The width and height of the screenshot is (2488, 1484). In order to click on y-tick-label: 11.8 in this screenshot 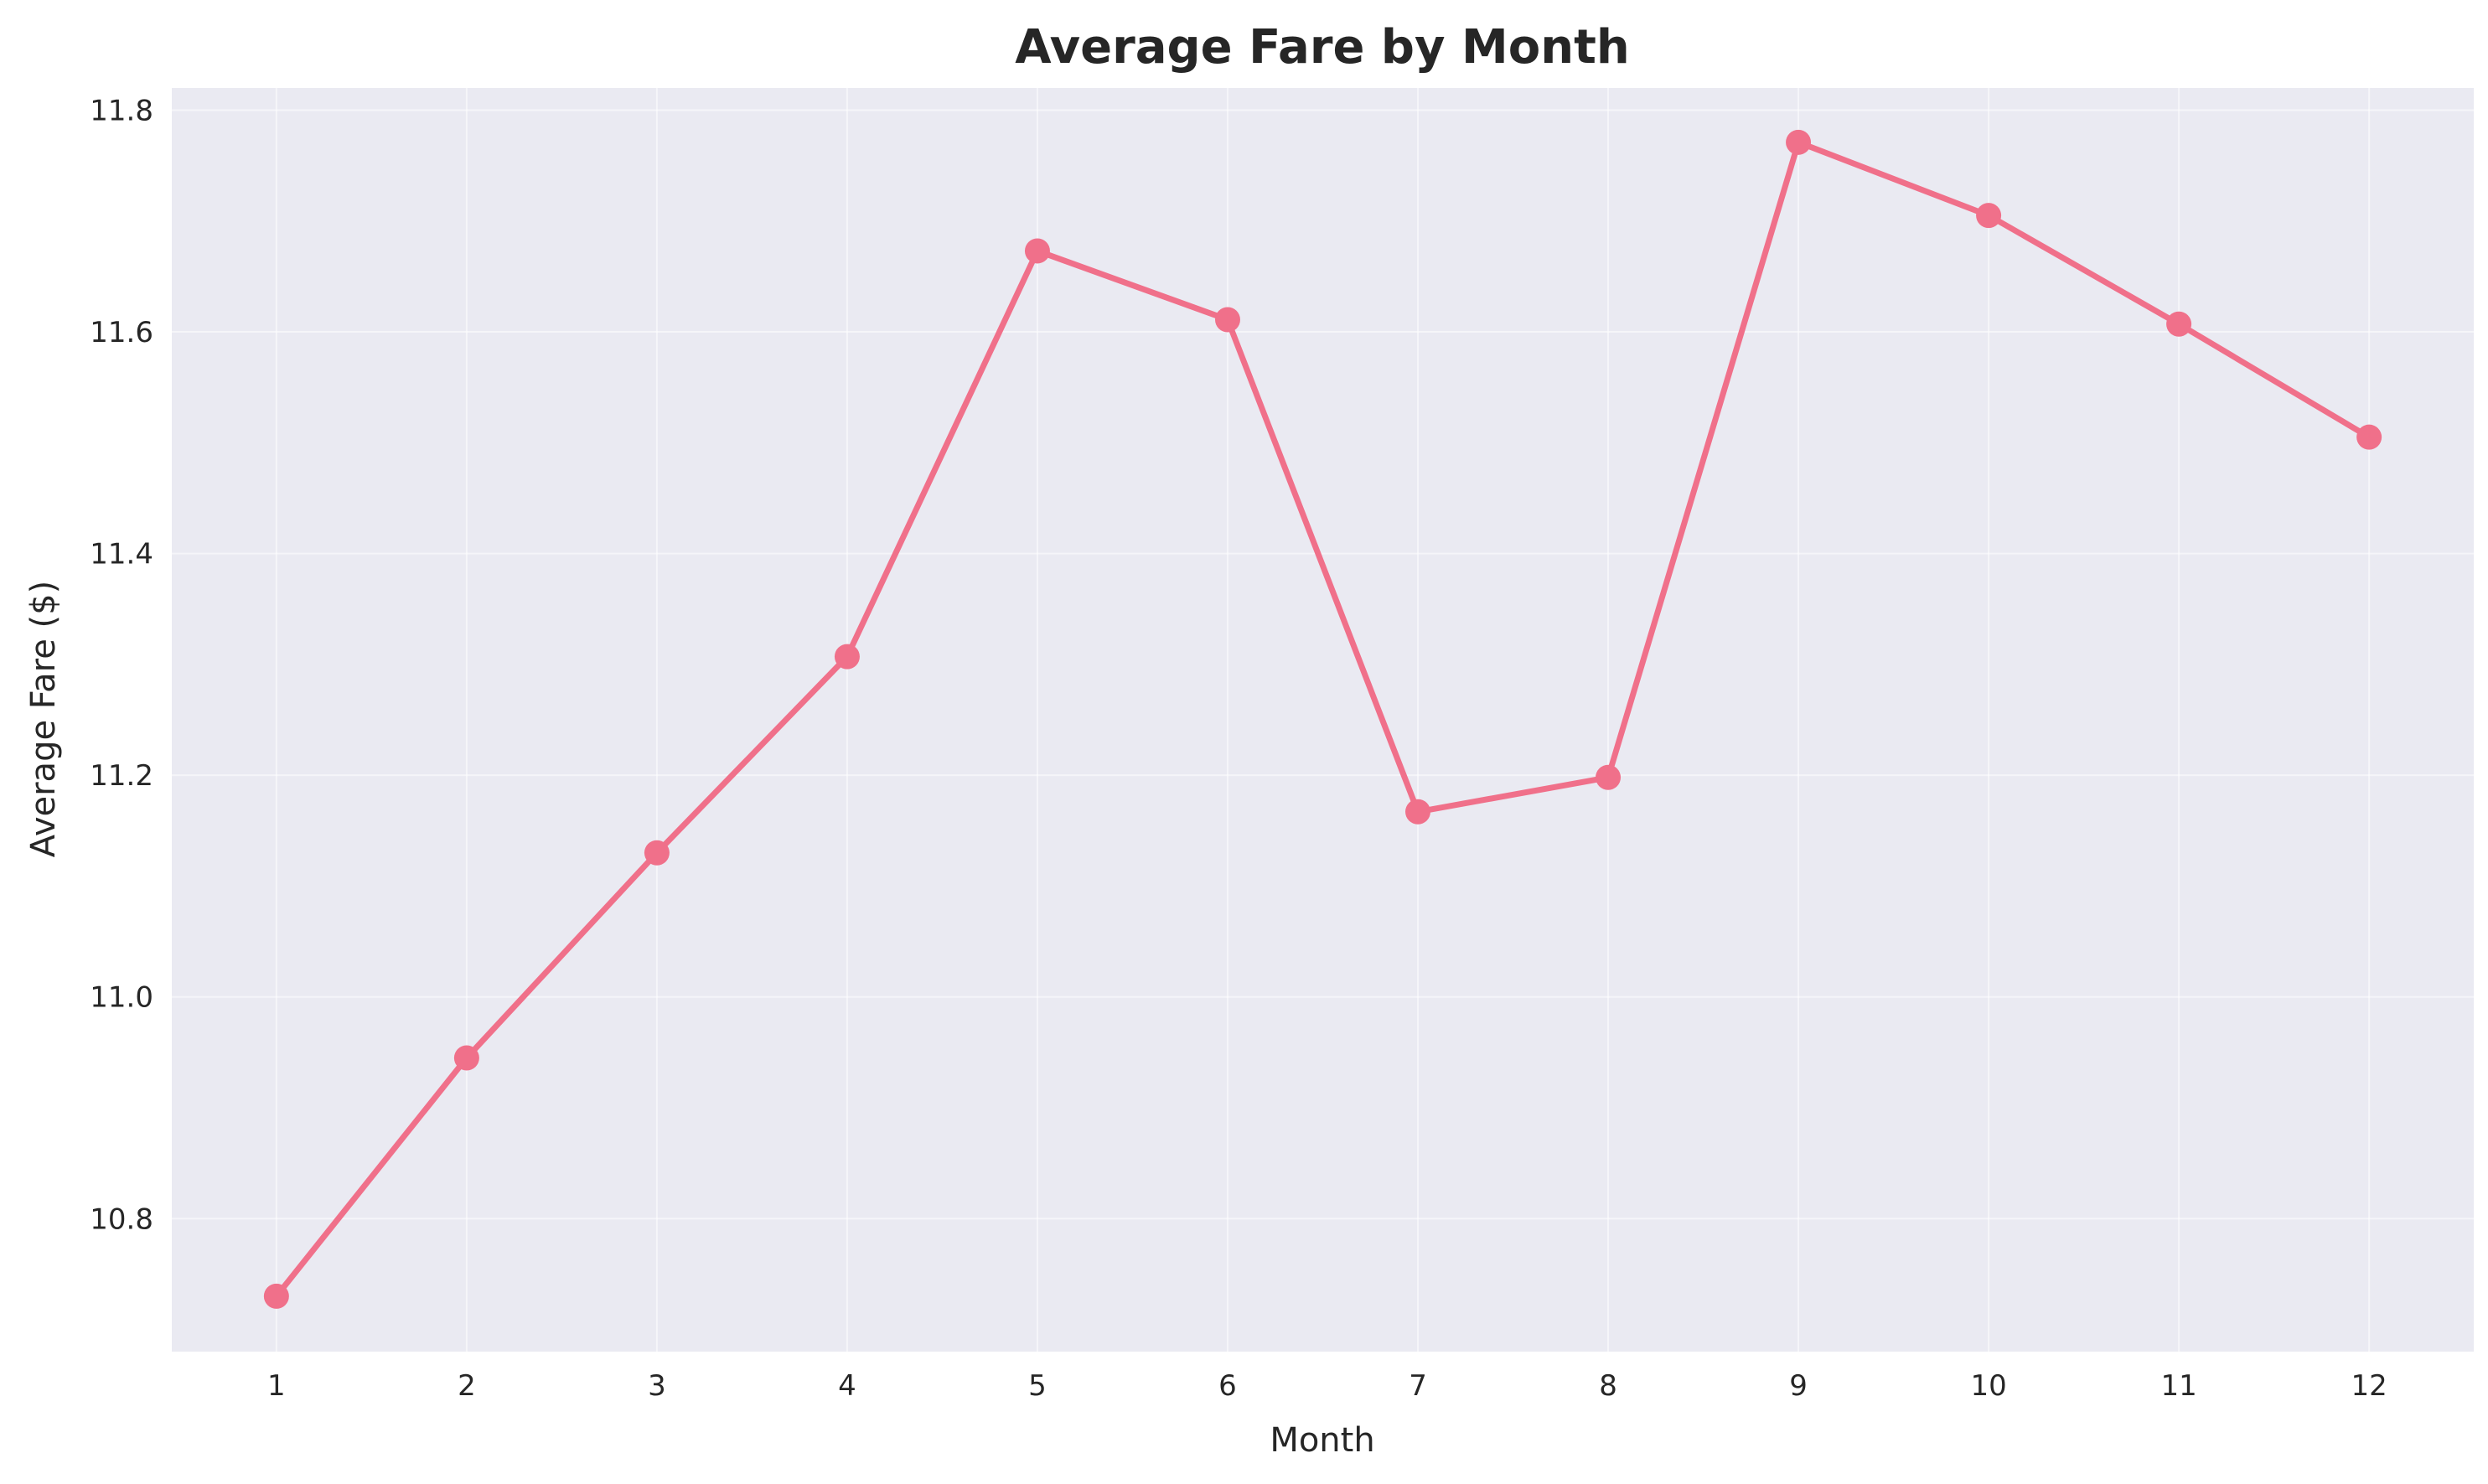, I will do `click(121, 110)`.